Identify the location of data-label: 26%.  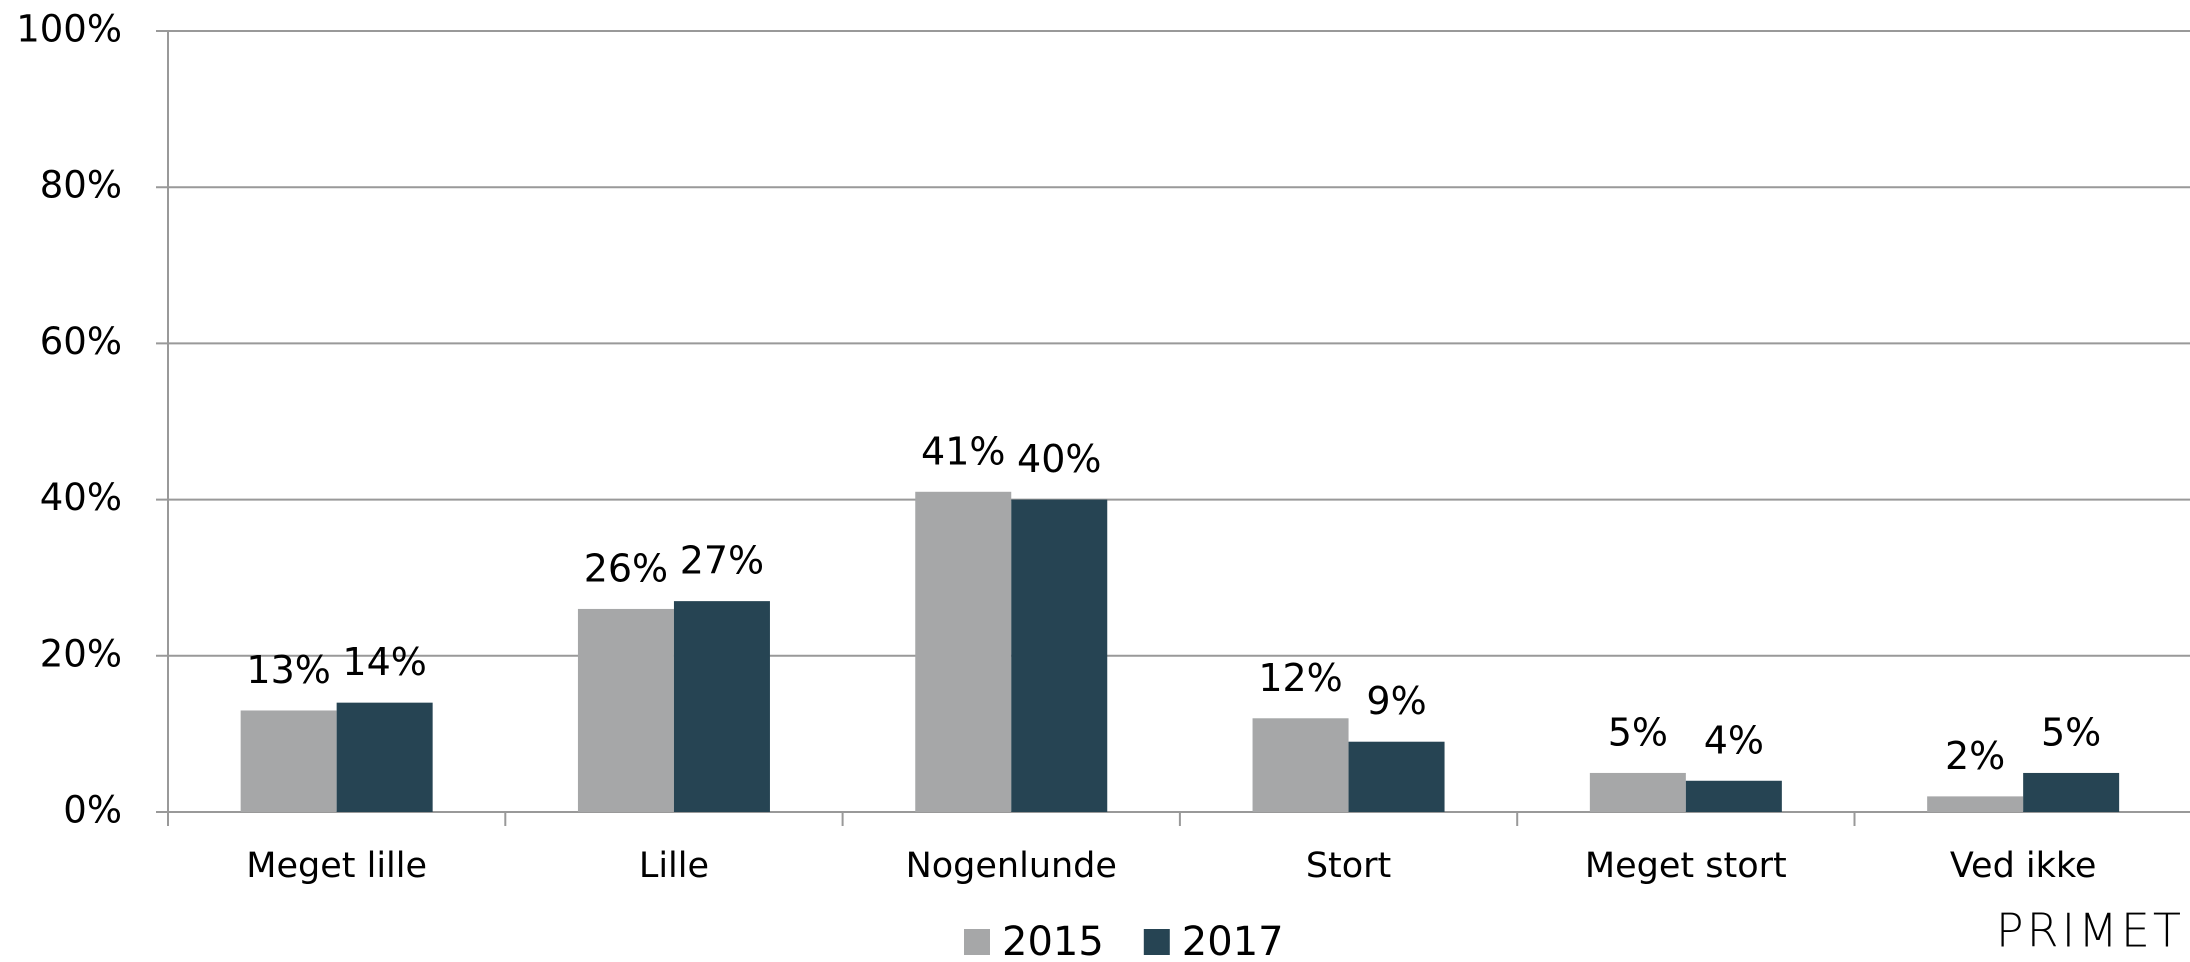
(626, 568).